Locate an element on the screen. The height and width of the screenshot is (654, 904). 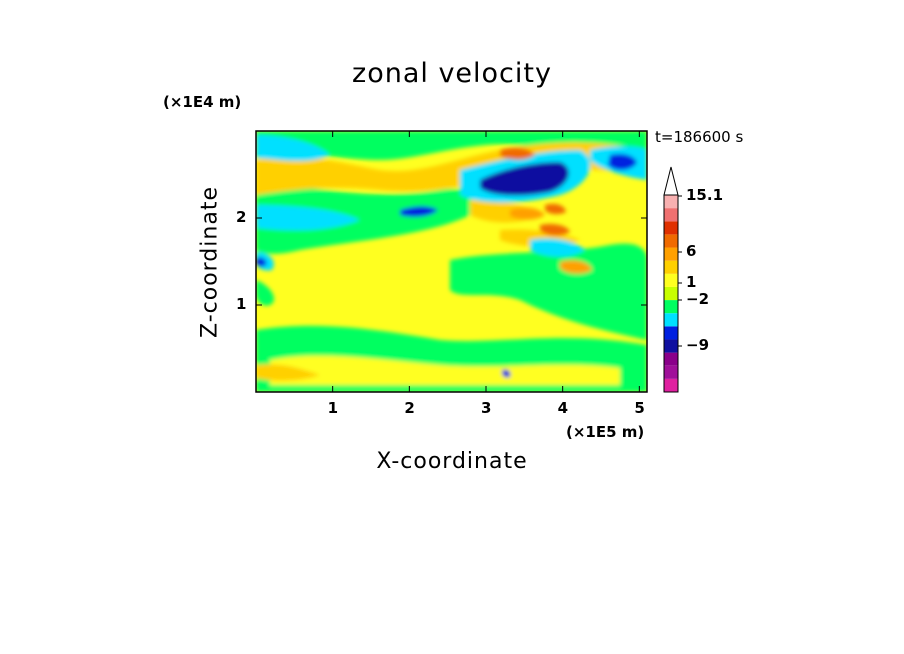
band-orange is located at coordinates (288, 372).